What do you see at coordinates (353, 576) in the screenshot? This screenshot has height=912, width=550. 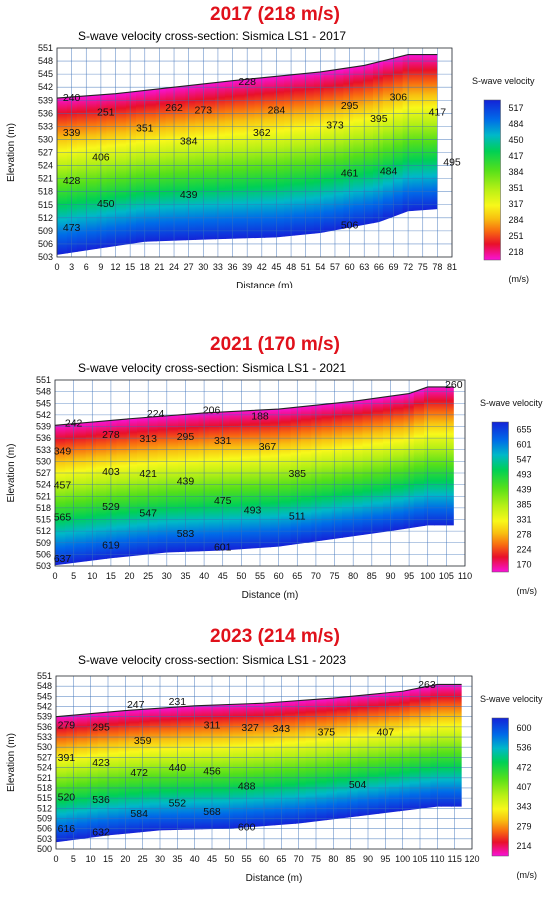 I see `x-tick-label: 80` at bounding box center [353, 576].